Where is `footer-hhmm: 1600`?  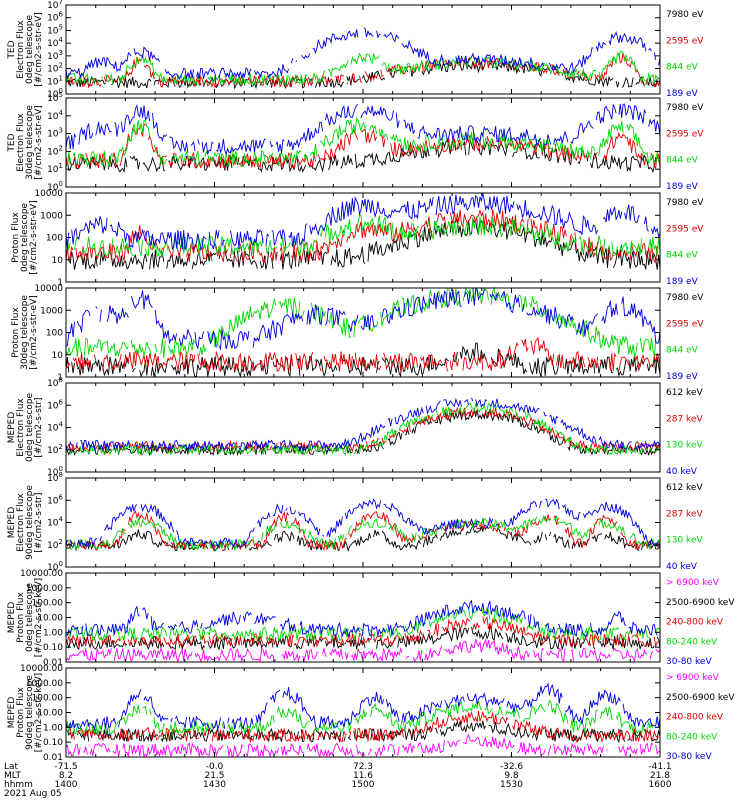
footer-hhmm: 1600 is located at coordinates (660, 785).